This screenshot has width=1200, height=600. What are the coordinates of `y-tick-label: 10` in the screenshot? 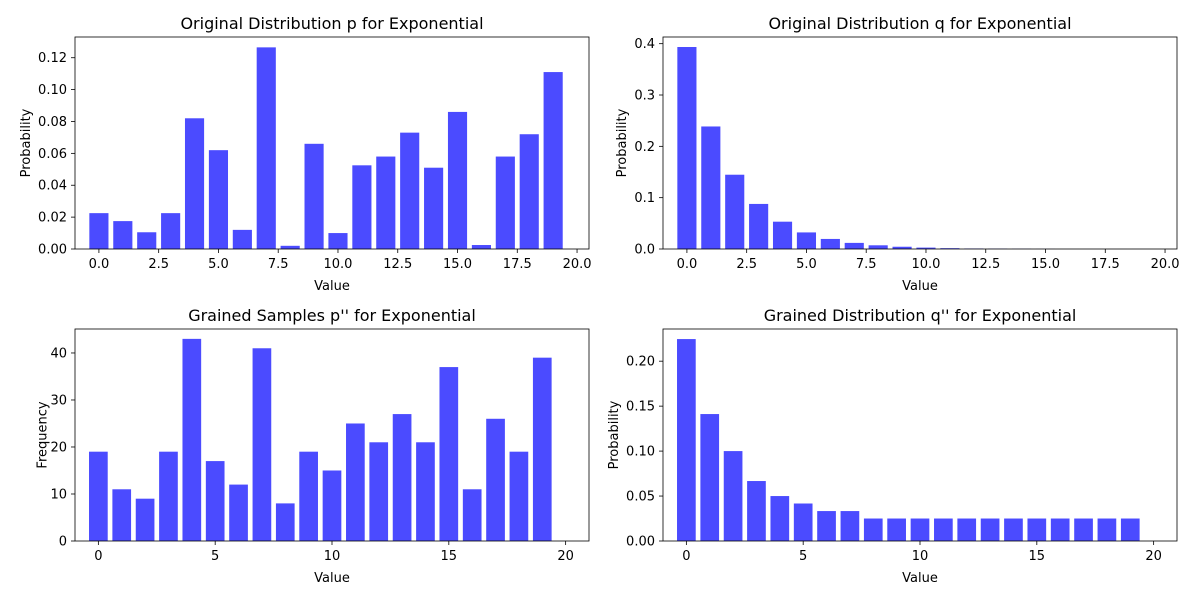 It's located at (58, 494).